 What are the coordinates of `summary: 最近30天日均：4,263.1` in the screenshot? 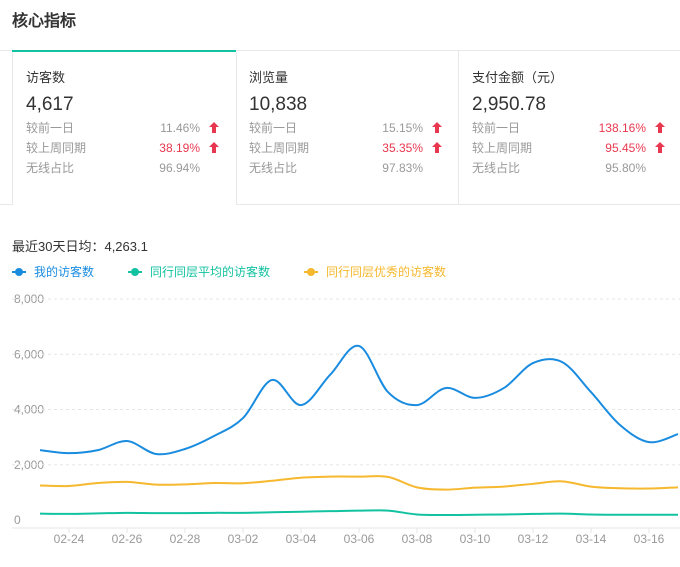 It's located at (80, 246).